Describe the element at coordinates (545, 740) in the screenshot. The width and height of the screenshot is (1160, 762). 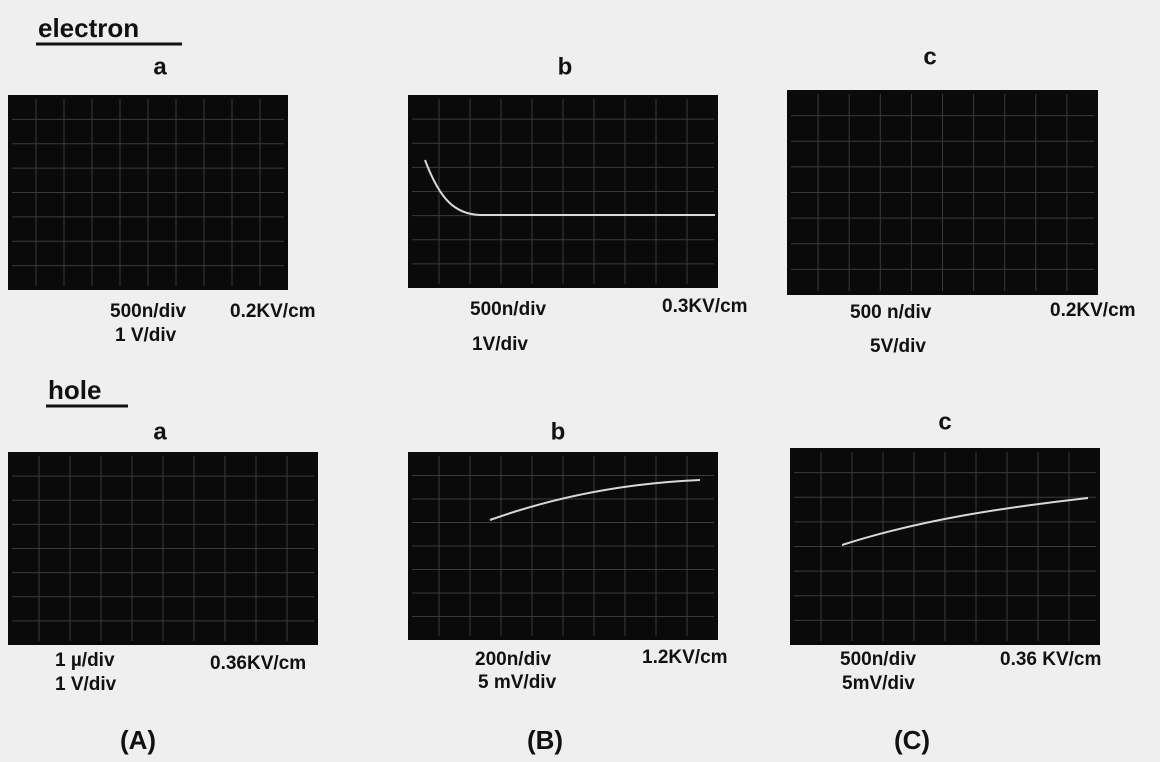
I see `column-label: (B)` at that location.